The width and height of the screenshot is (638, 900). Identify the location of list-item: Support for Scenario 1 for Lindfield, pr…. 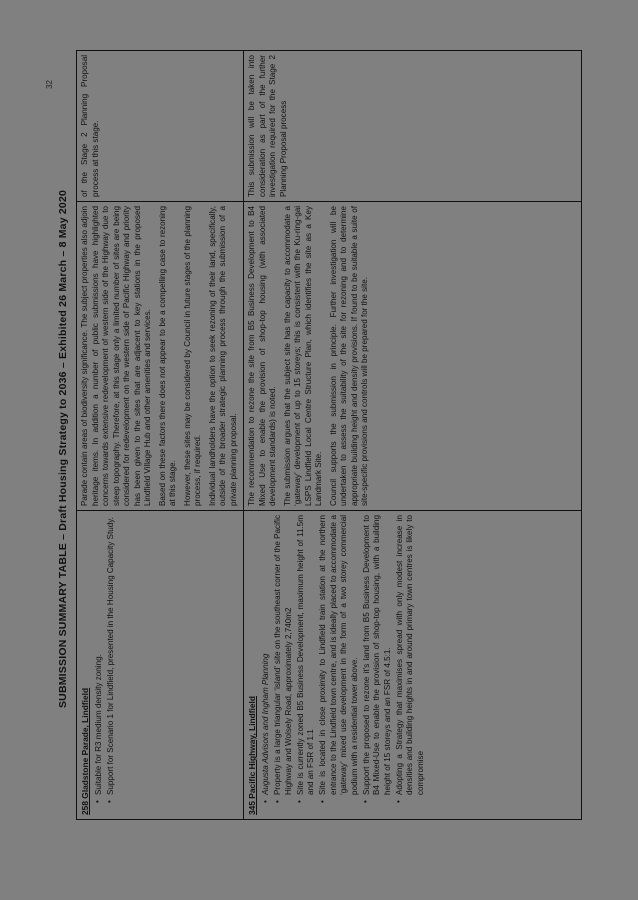
(111, 659).